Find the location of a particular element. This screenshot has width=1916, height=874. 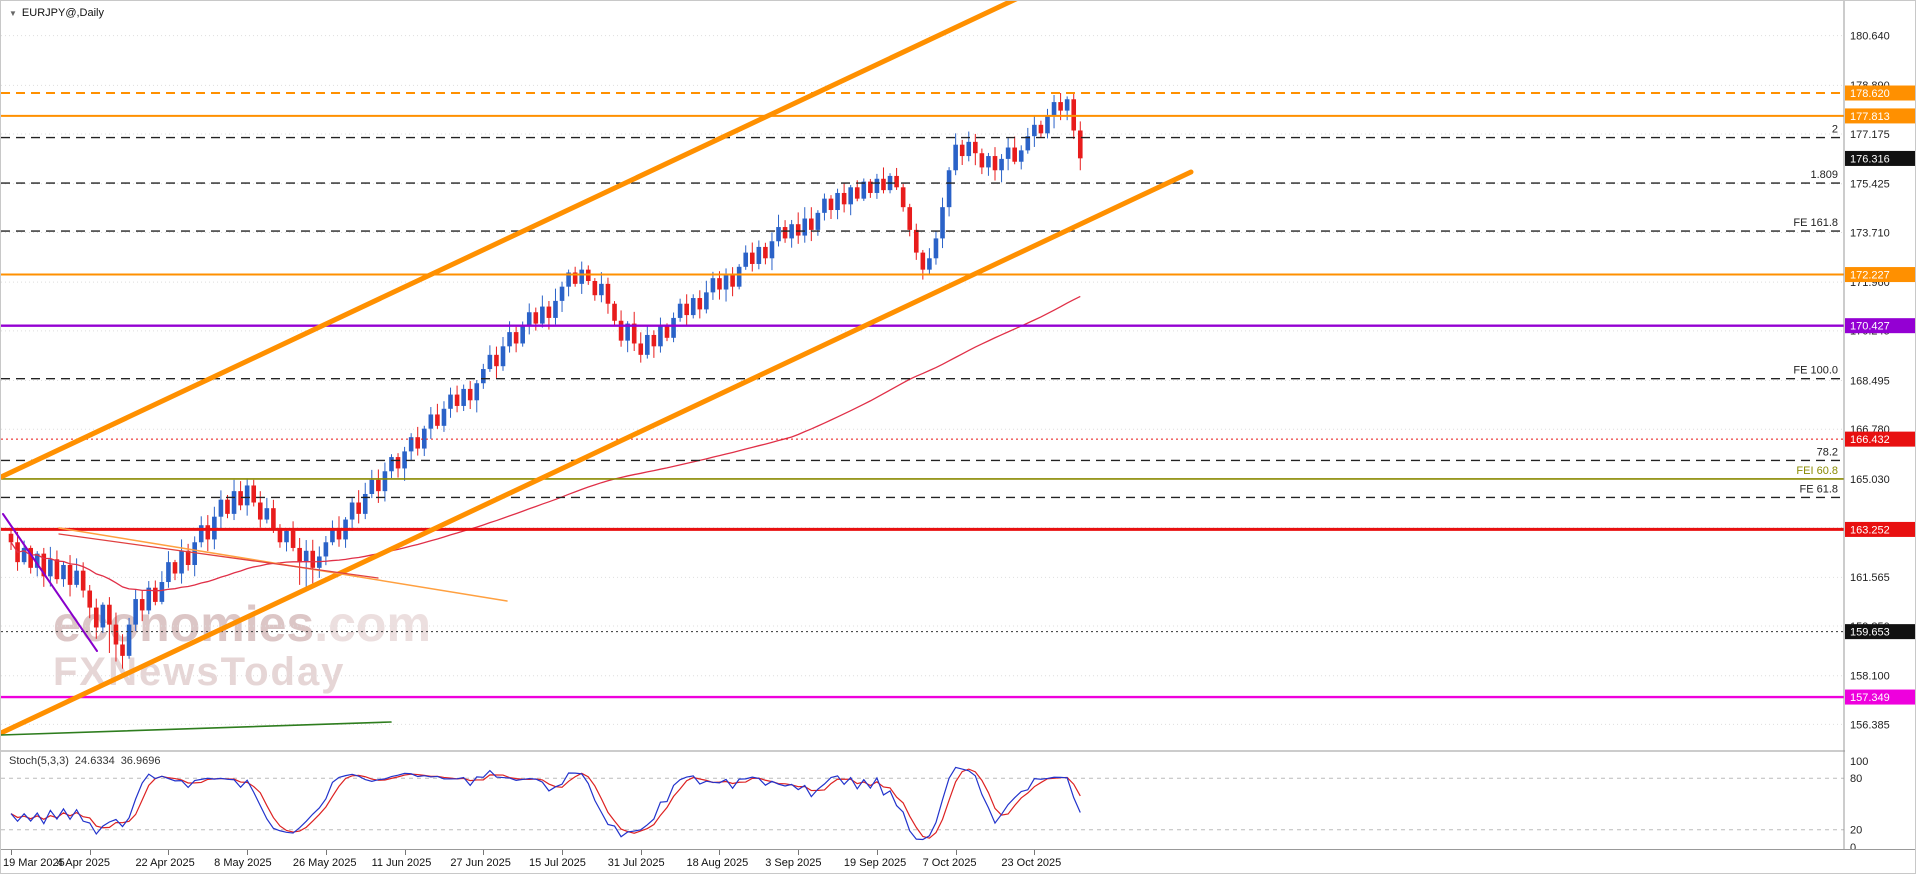

date-label: 19 Sep 2025 is located at coordinates (875, 863).